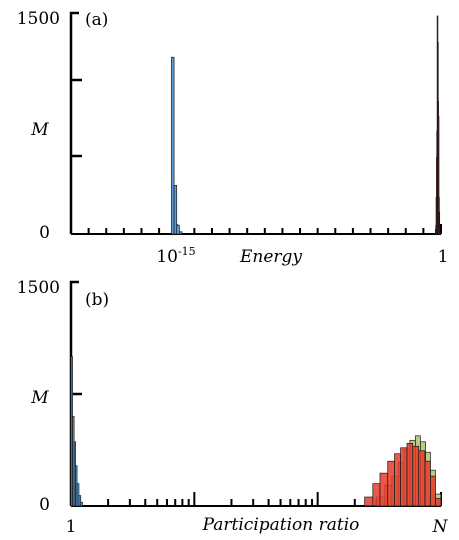 The width and height of the screenshot is (459, 540). I want to click on panel-a-x-tick-label-max: 1, so click(443, 257).